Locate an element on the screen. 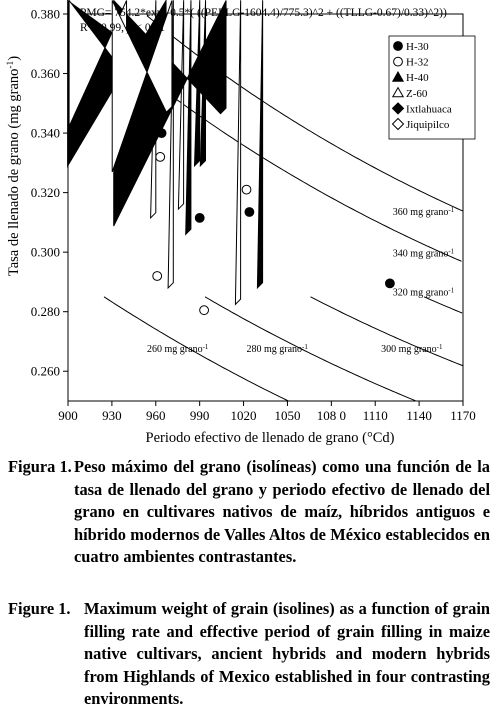  isoline-label-280: 280 mg grano-1 is located at coordinates (278, 349).